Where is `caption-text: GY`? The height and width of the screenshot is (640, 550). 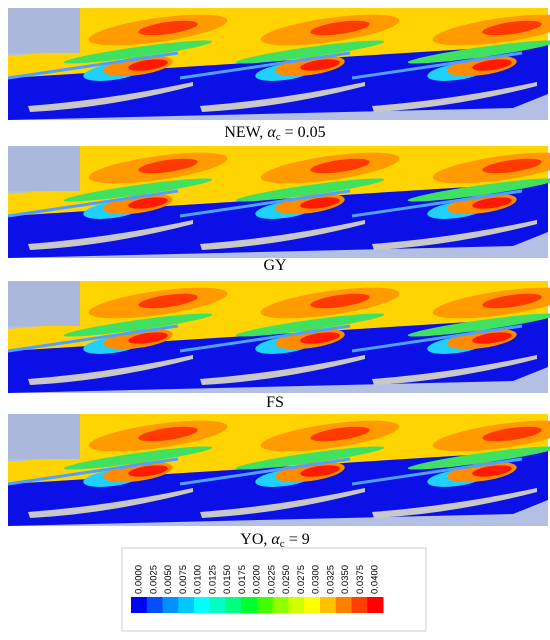 caption-text: GY is located at coordinates (275, 265).